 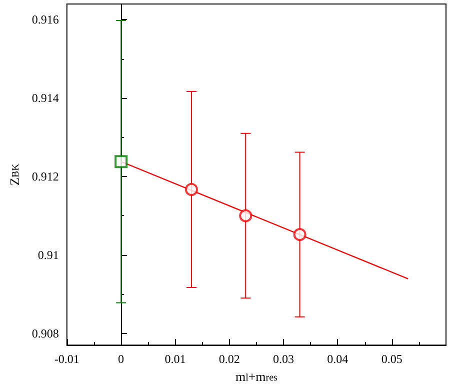 What do you see at coordinates (45, 98) in the screenshot?
I see `y-tick-label: 0.914` at bounding box center [45, 98].